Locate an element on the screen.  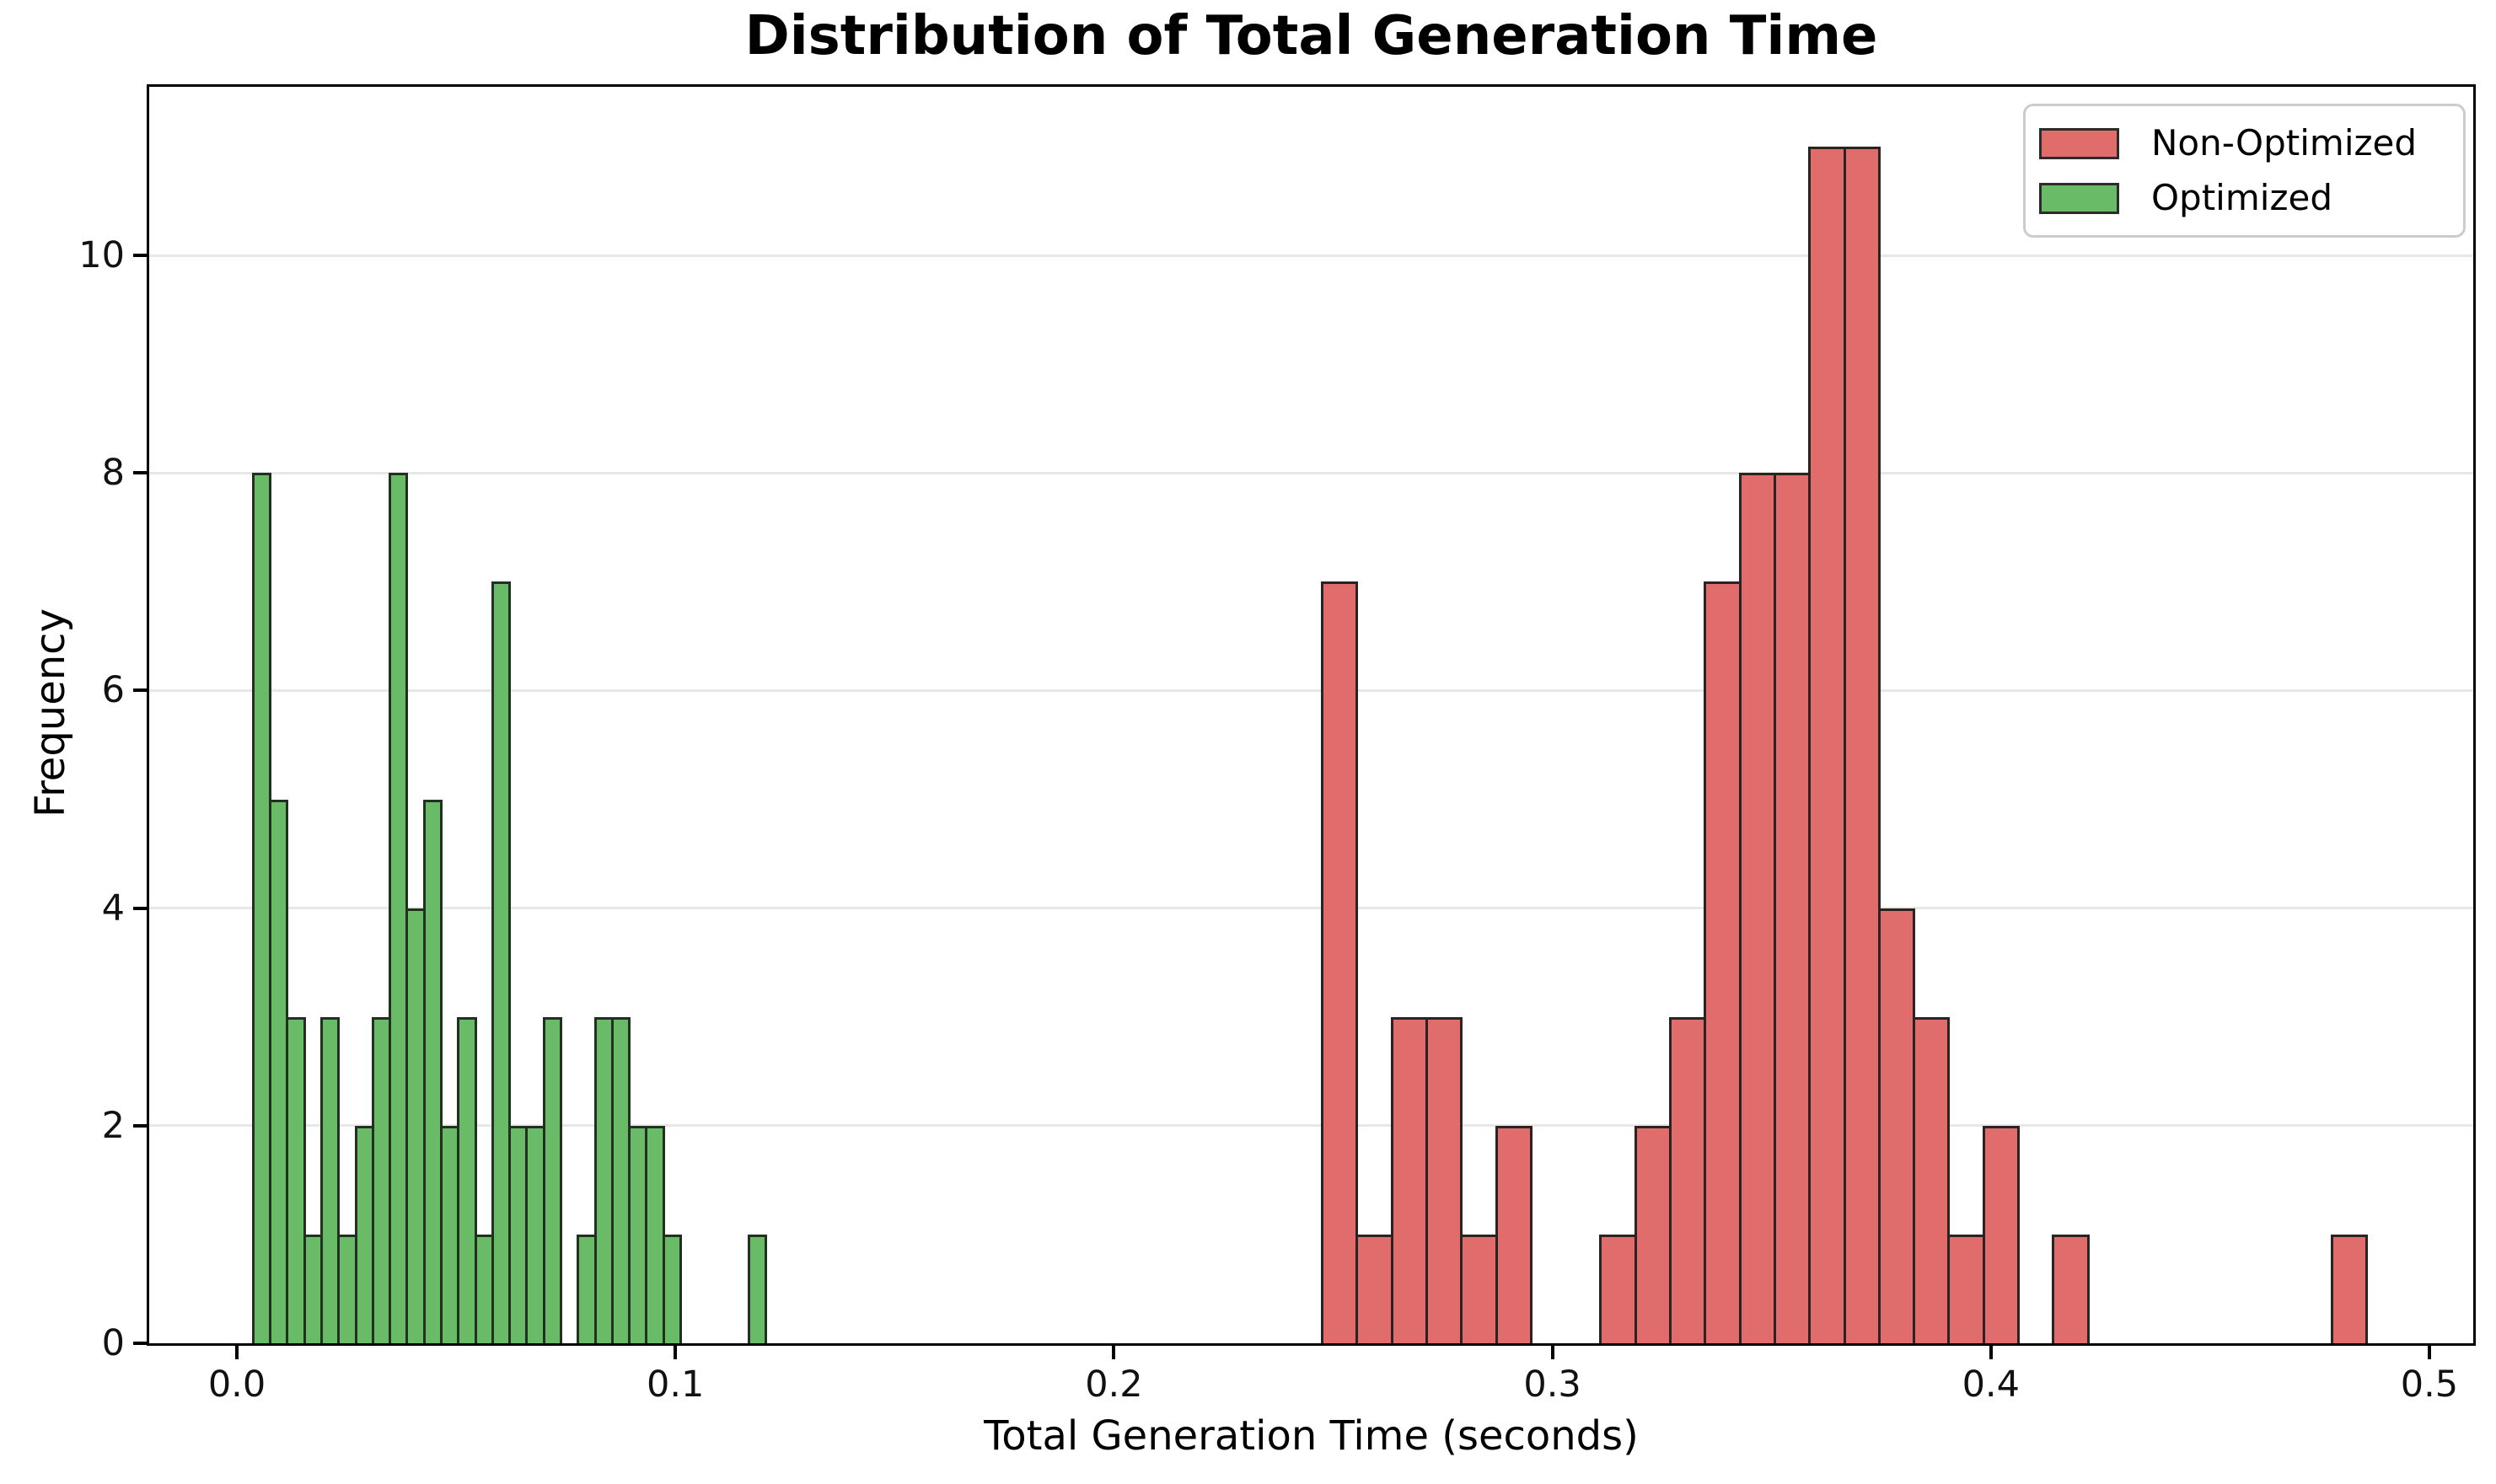
x-tick-label: 0.4 is located at coordinates (1991, 1384).